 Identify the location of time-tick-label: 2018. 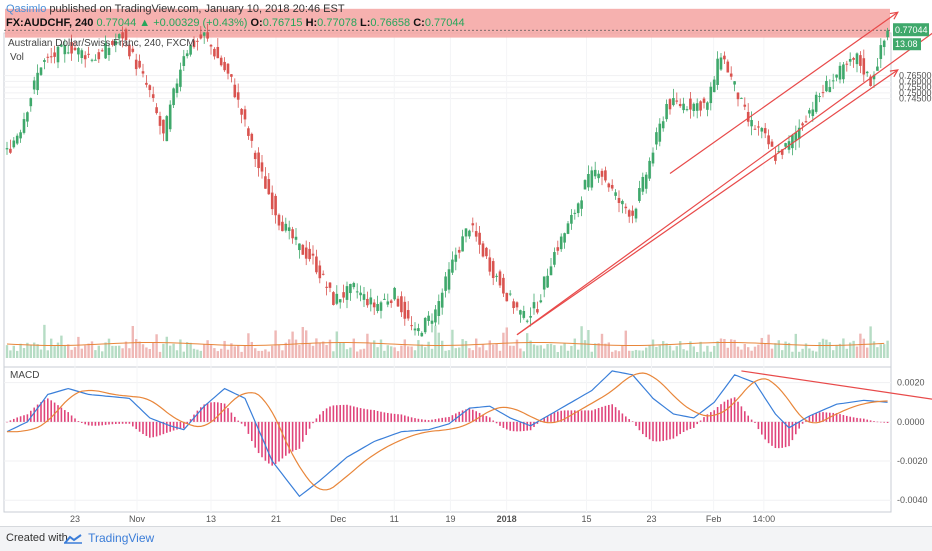
(507, 519).